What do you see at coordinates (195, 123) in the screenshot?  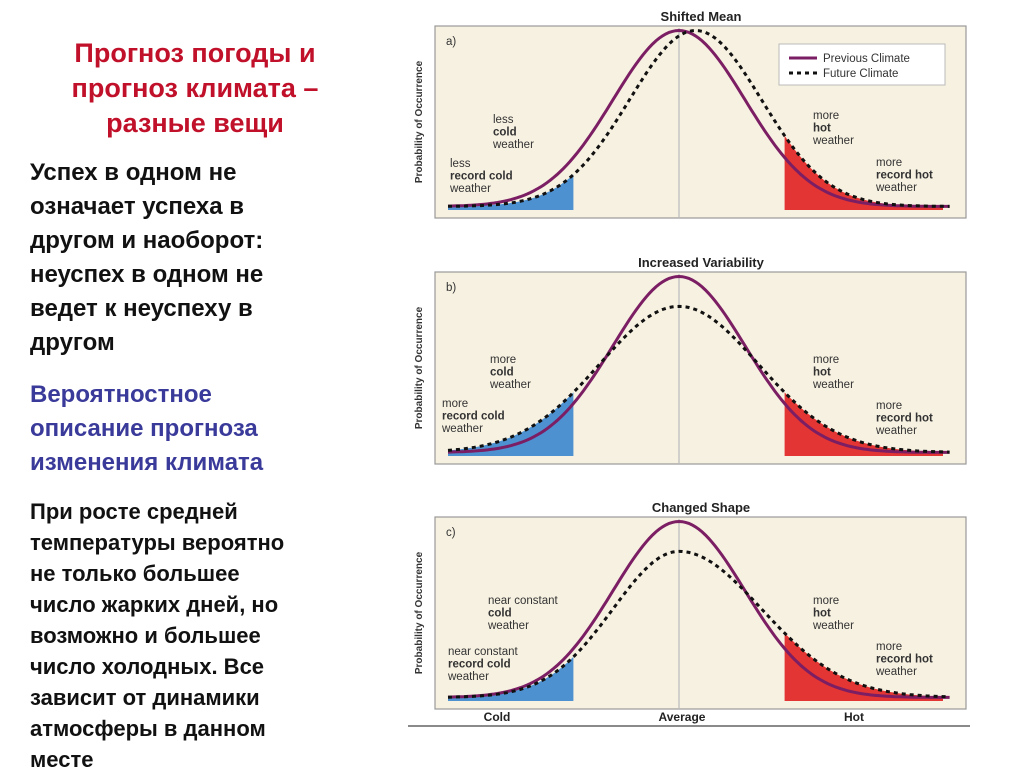 I see `slide-title-line: разные вещи` at bounding box center [195, 123].